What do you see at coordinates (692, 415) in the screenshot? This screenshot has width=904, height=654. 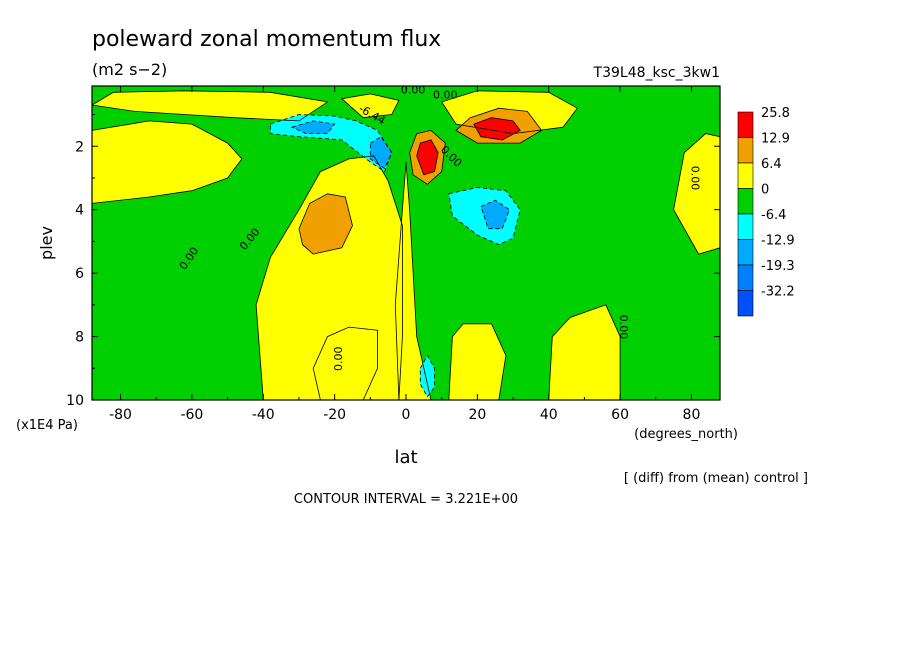 I see `x-tick-label: 80` at bounding box center [692, 415].